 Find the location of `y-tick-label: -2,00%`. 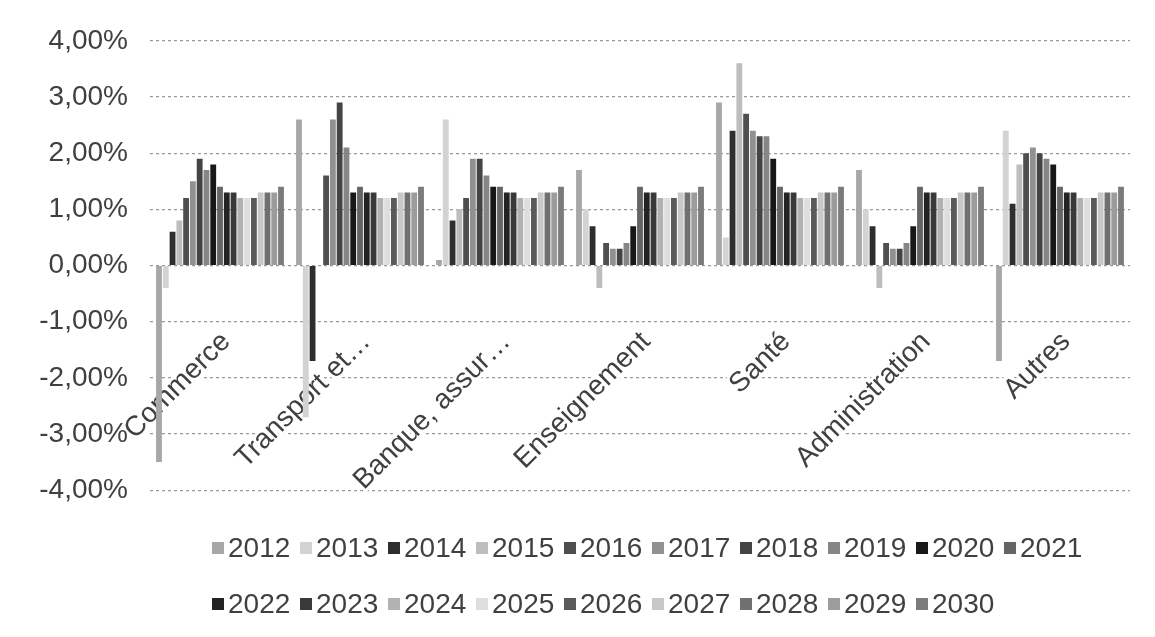

y-tick-label: -2,00% is located at coordinates (83, 376).